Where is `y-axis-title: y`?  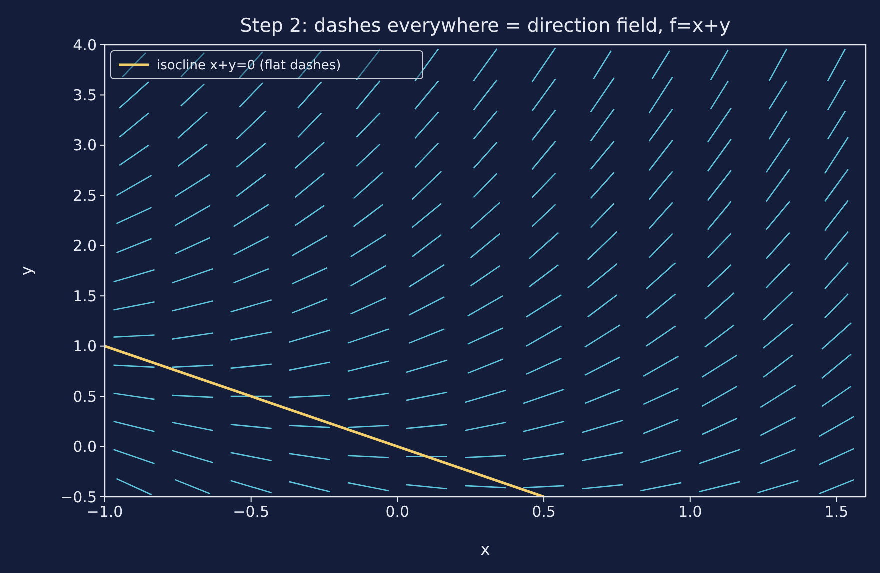 y-axis-title: y is located at coordinates (26, 271).